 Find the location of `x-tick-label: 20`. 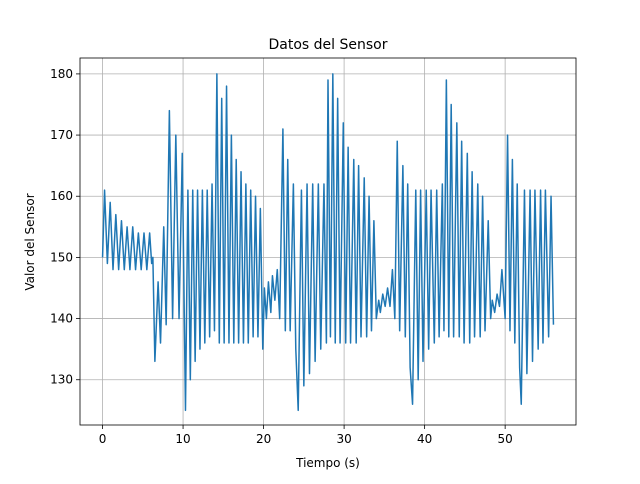

x-tick-label: 20 is located at coordinates (263, 439).